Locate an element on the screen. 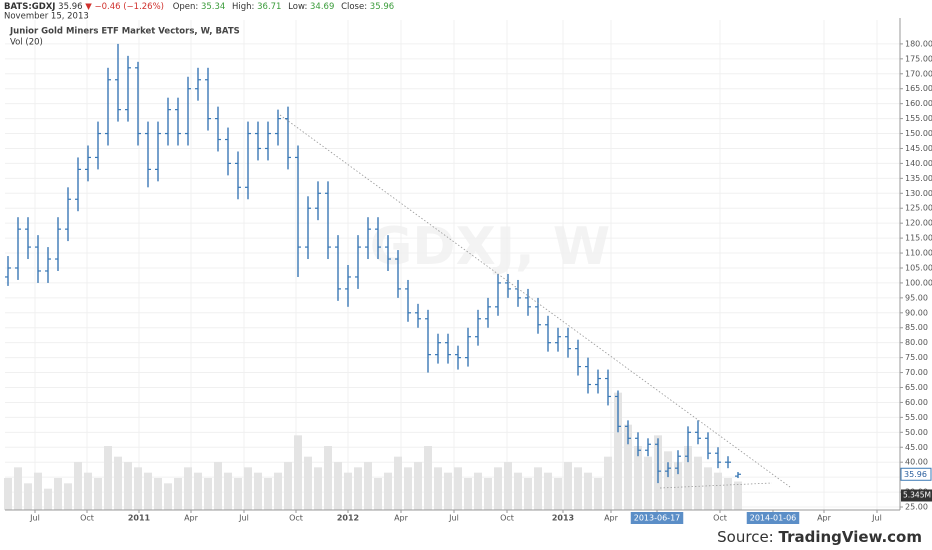  volume-label-box is located at coordinates (916, 495).